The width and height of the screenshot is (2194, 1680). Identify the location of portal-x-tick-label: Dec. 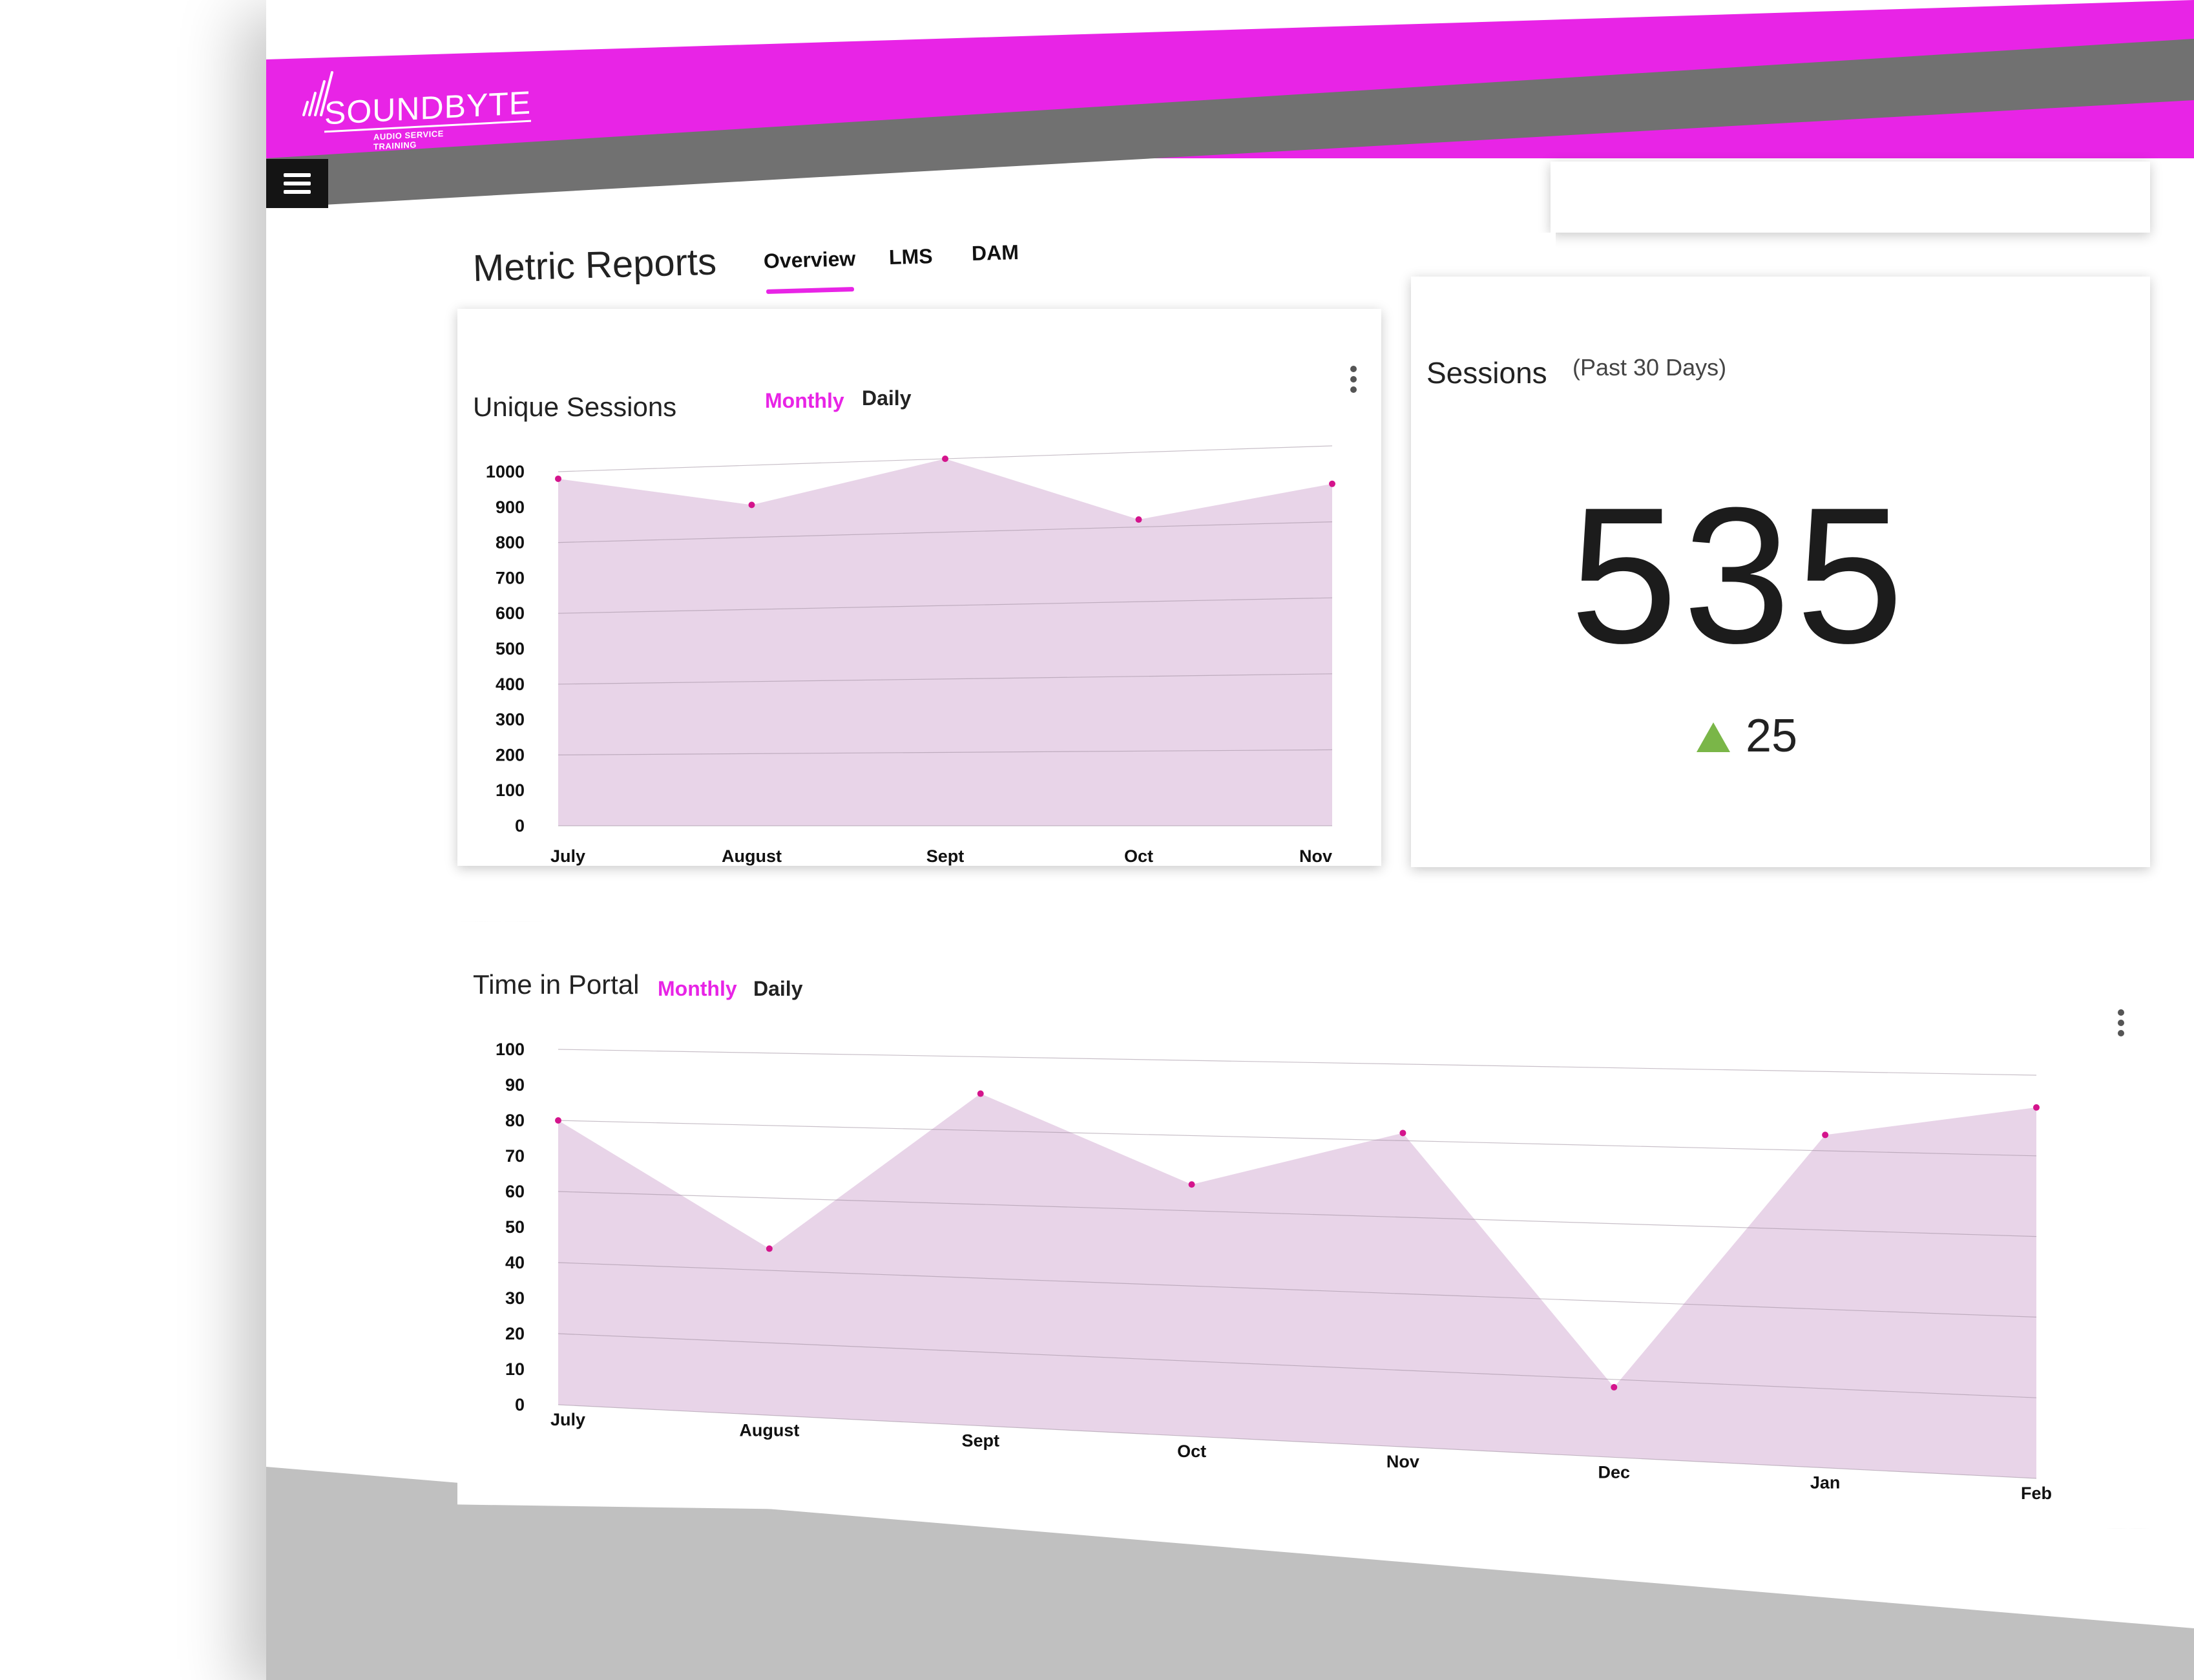
(1615, 1472).